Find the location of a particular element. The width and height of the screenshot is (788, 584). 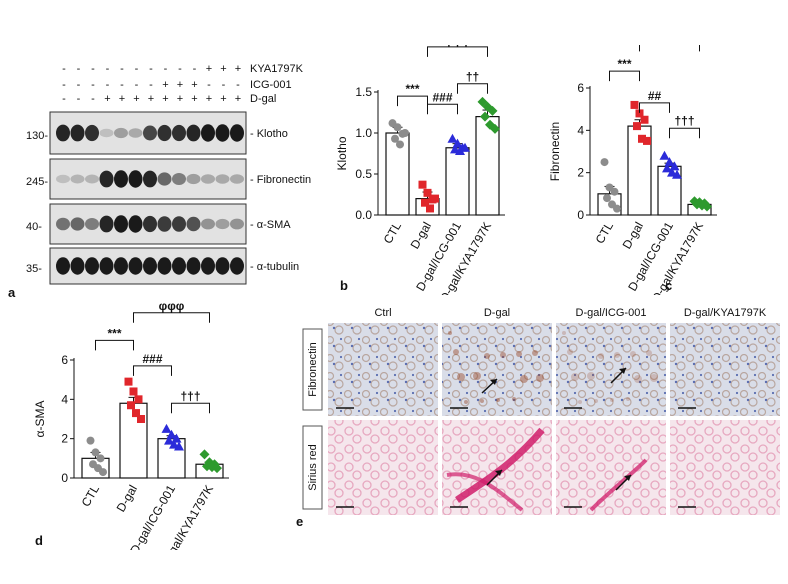

sirius-red-image is located at coordinates (383, 467).